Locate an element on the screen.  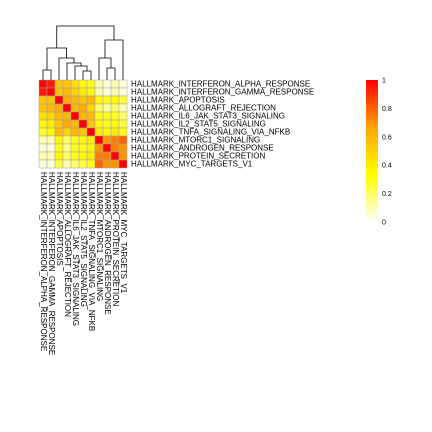
column-label: HALLMARK_ALLOGRAFT_REJECTION is located at coordinates (67, 244).